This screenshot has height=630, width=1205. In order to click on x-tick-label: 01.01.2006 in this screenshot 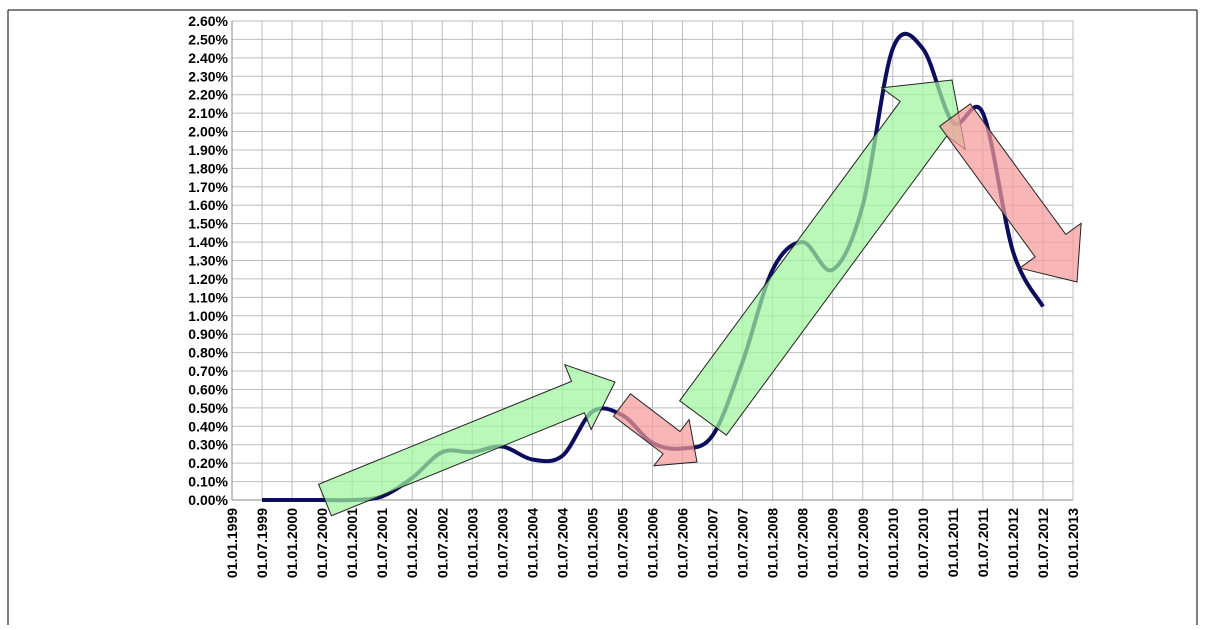, I will do `click(653, 543)`.